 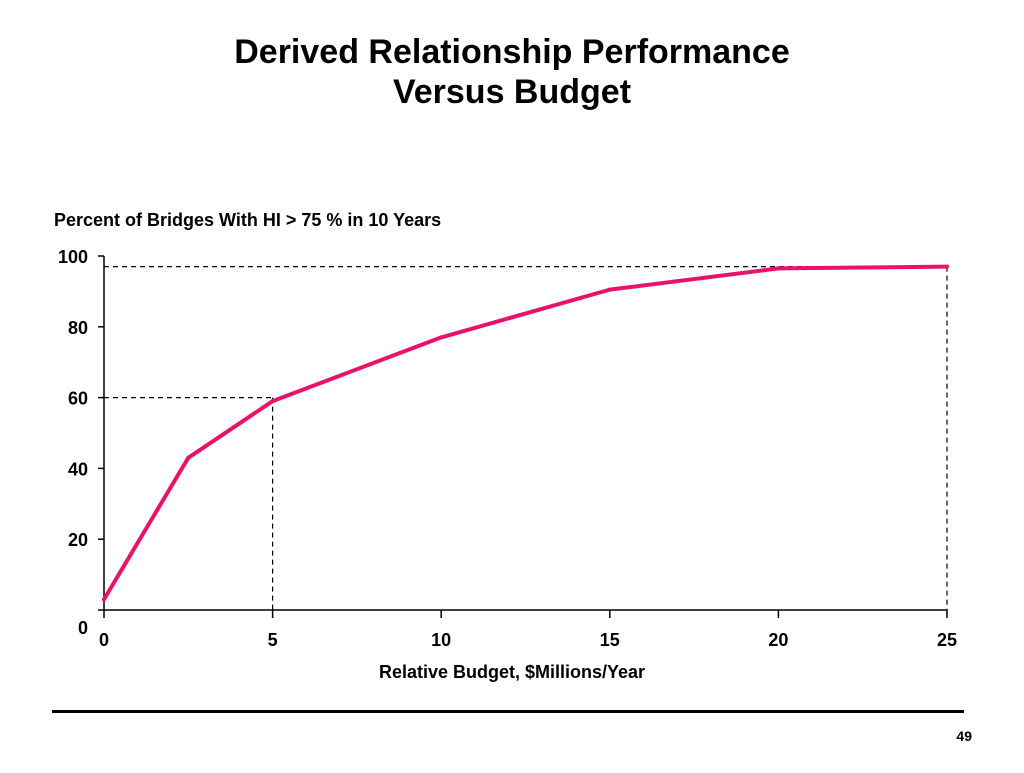 I want to click on y-tick-label: 40, so click(x=78, y=469).